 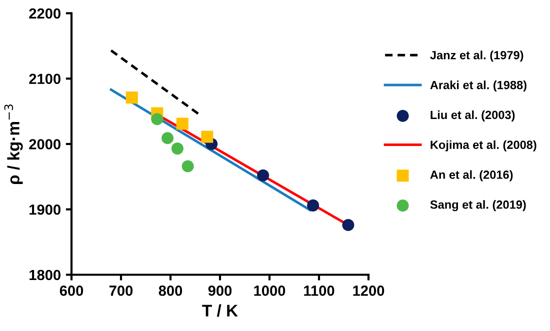 I want to click on y-tick-label: 1900, so click(x=45, y=209).